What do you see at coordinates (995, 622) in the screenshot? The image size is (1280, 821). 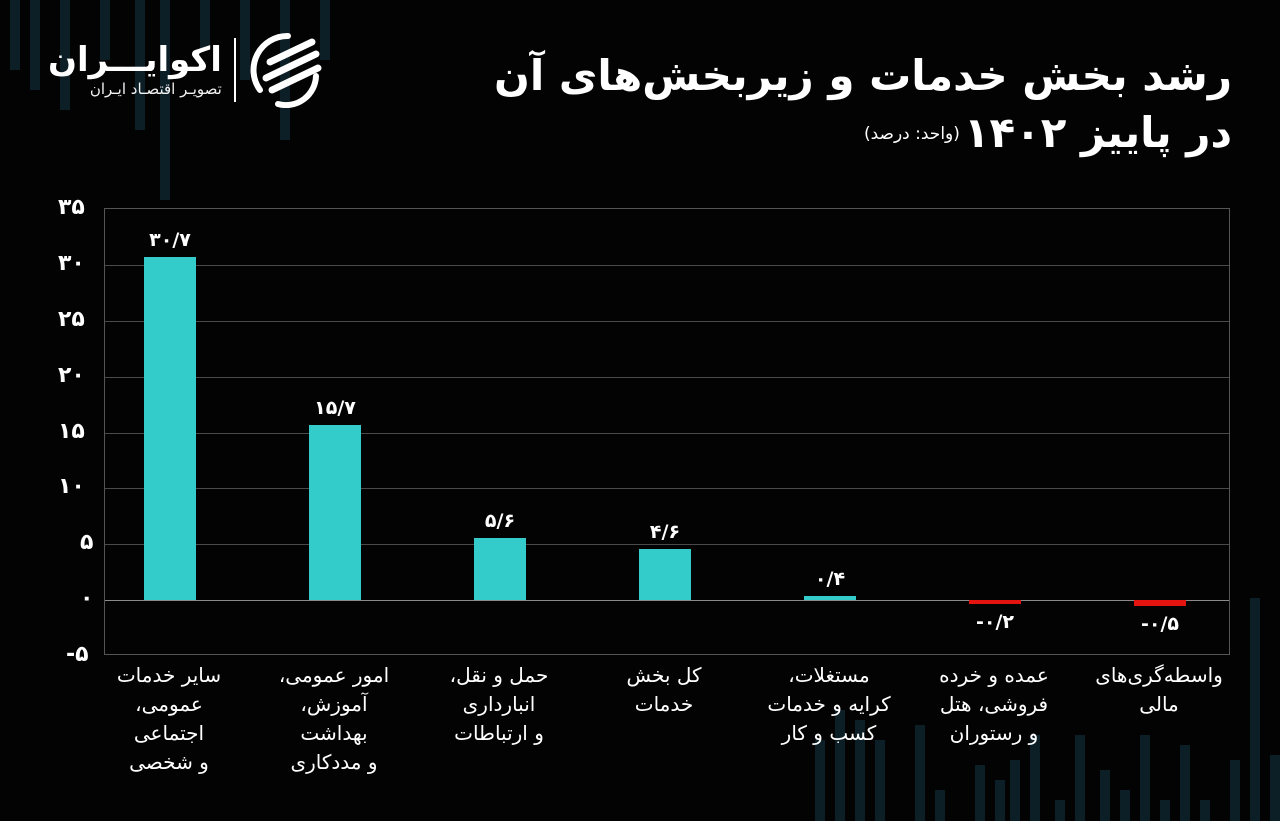 I see `bar-value-label: -۰/۲` at bounding box center [995, 622].